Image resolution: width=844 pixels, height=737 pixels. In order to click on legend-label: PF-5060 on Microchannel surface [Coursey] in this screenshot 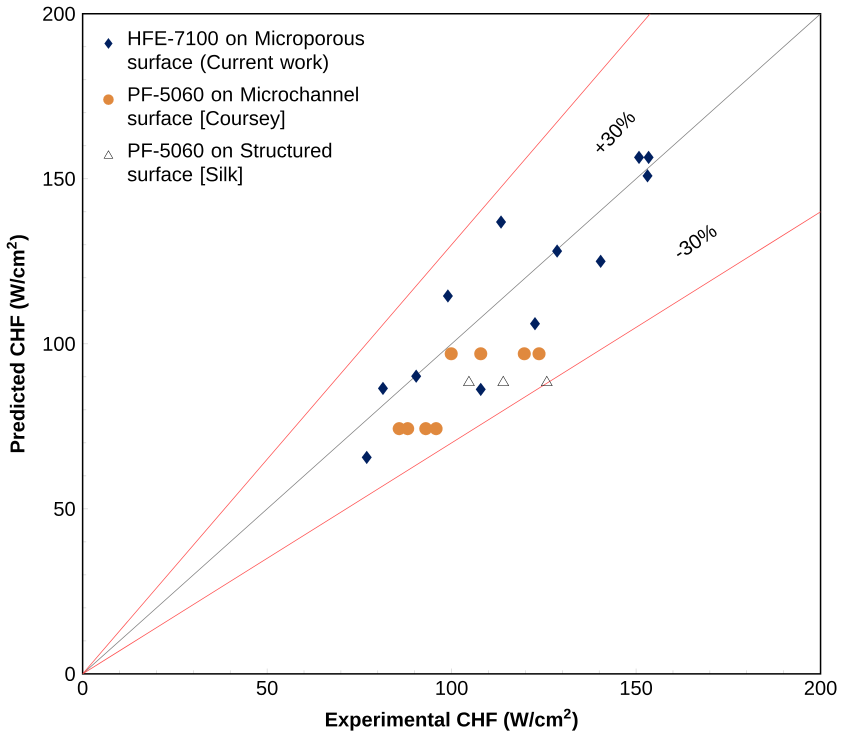, I will do `click(243, 108)`.